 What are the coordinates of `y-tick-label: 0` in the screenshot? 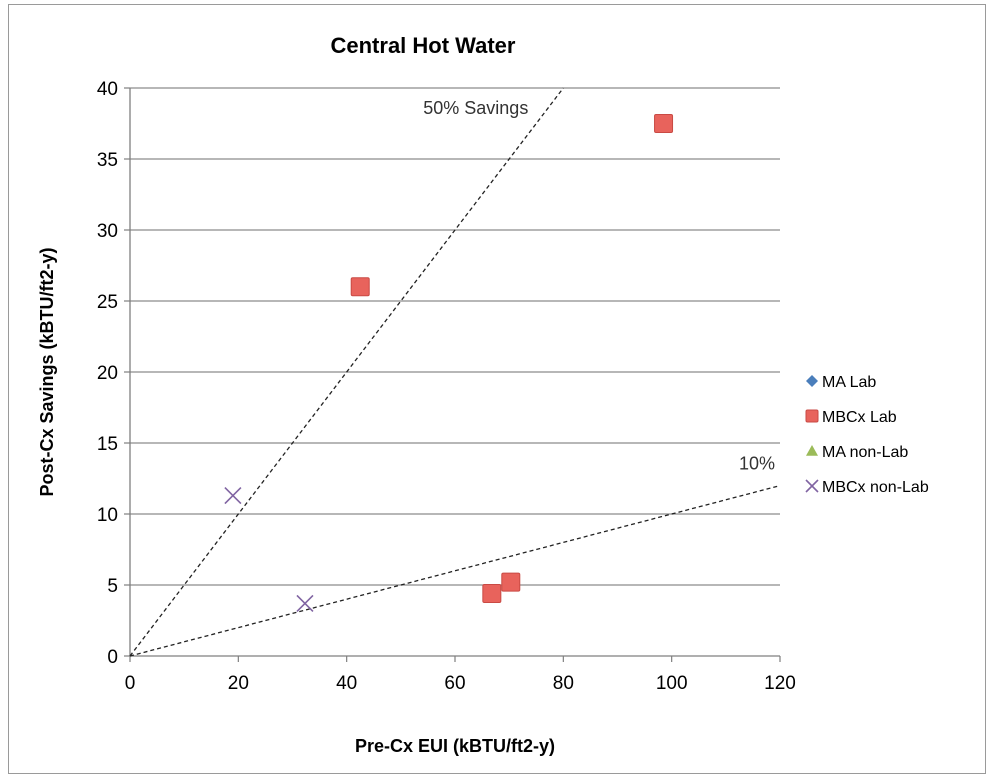 It's located at (112, 657).